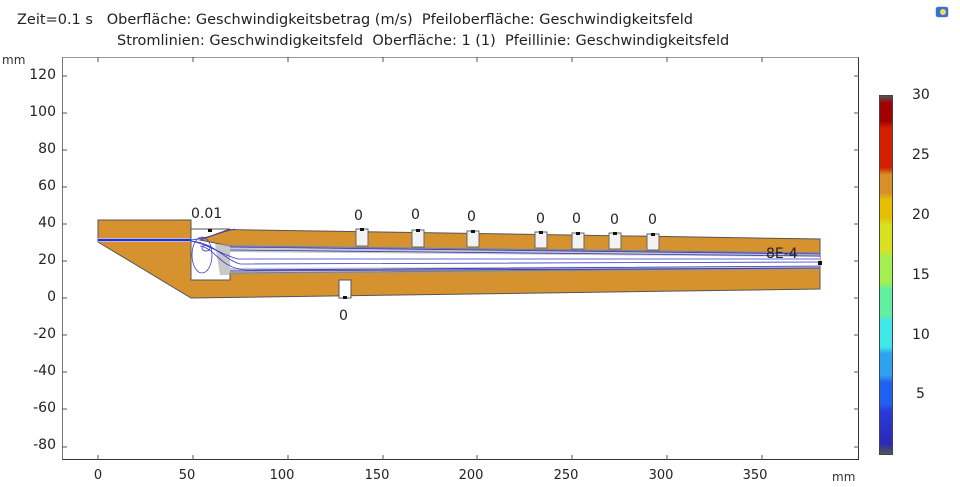  I want to click on y-tick-label: -60, so click(44, 408).